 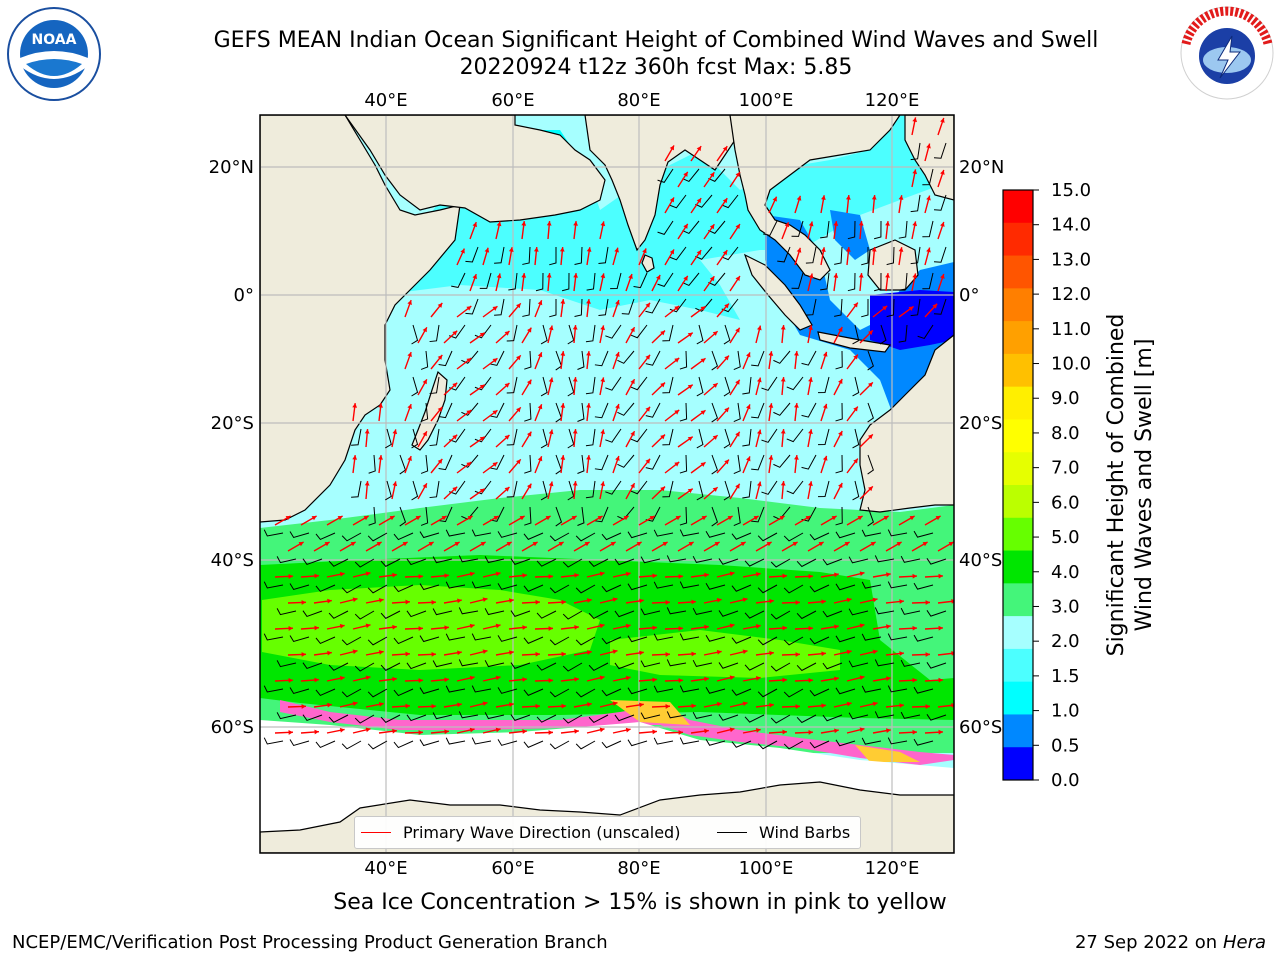 I want to click on lat-label-right: 60°S, so click(x=980, y=727).